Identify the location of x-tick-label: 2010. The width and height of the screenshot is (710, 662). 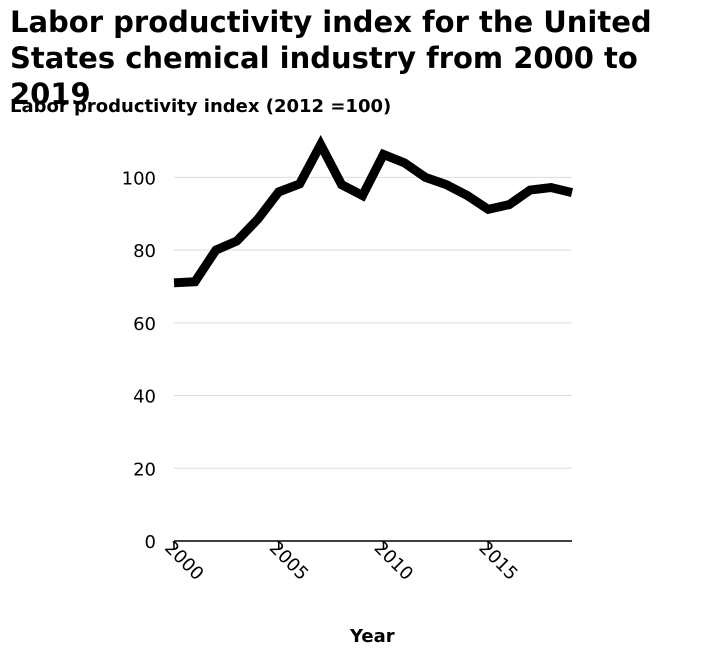
(393, 560).